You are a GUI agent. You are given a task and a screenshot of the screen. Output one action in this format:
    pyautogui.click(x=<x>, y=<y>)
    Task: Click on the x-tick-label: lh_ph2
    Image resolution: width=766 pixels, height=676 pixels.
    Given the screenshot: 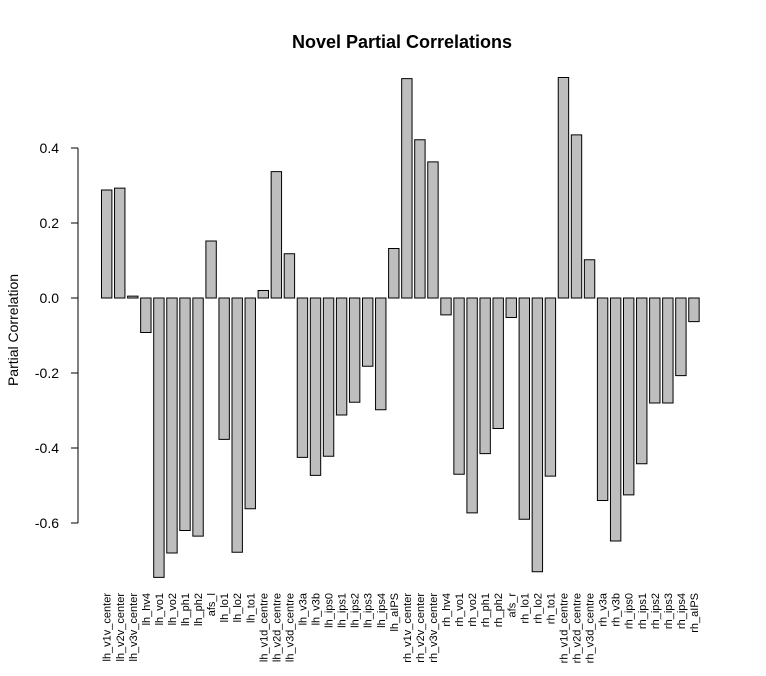 What is the action you would take?
    pyautogui.click(x=199, y=609)
    